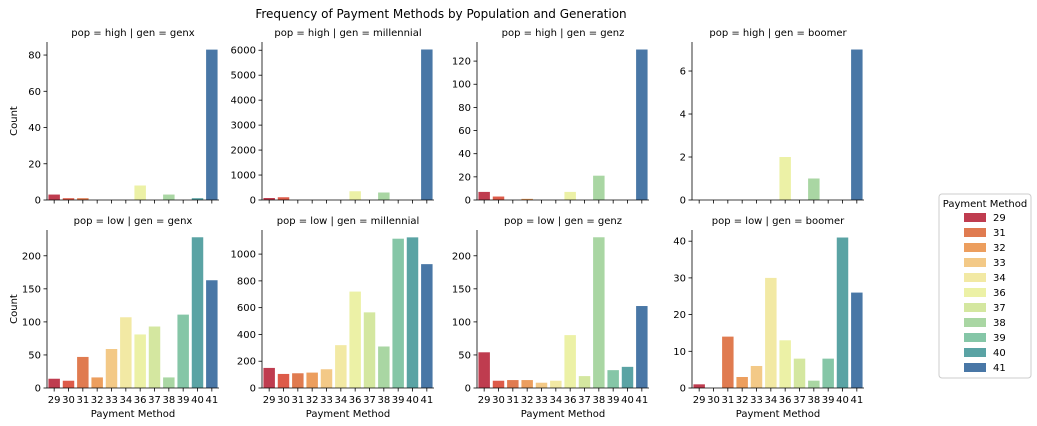  What do you see at coordinates (498, 400) in the screenshot?
I see `x-tick-label: 30` at bounding box center [498, 400].